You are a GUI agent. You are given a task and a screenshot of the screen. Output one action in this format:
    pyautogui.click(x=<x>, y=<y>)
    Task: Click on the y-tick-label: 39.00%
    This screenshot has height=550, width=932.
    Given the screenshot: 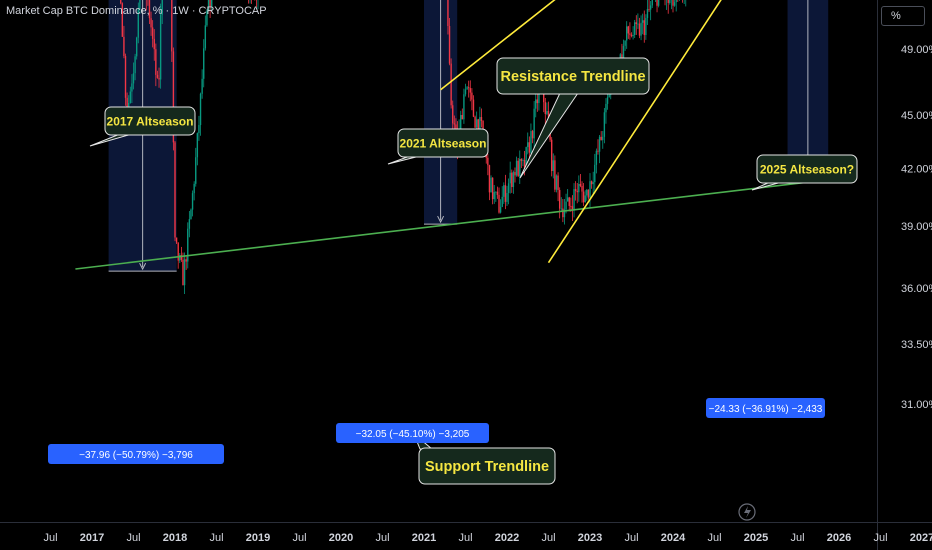 What is the action you would take?
    pyautogui.click(x=916, y=227)
    